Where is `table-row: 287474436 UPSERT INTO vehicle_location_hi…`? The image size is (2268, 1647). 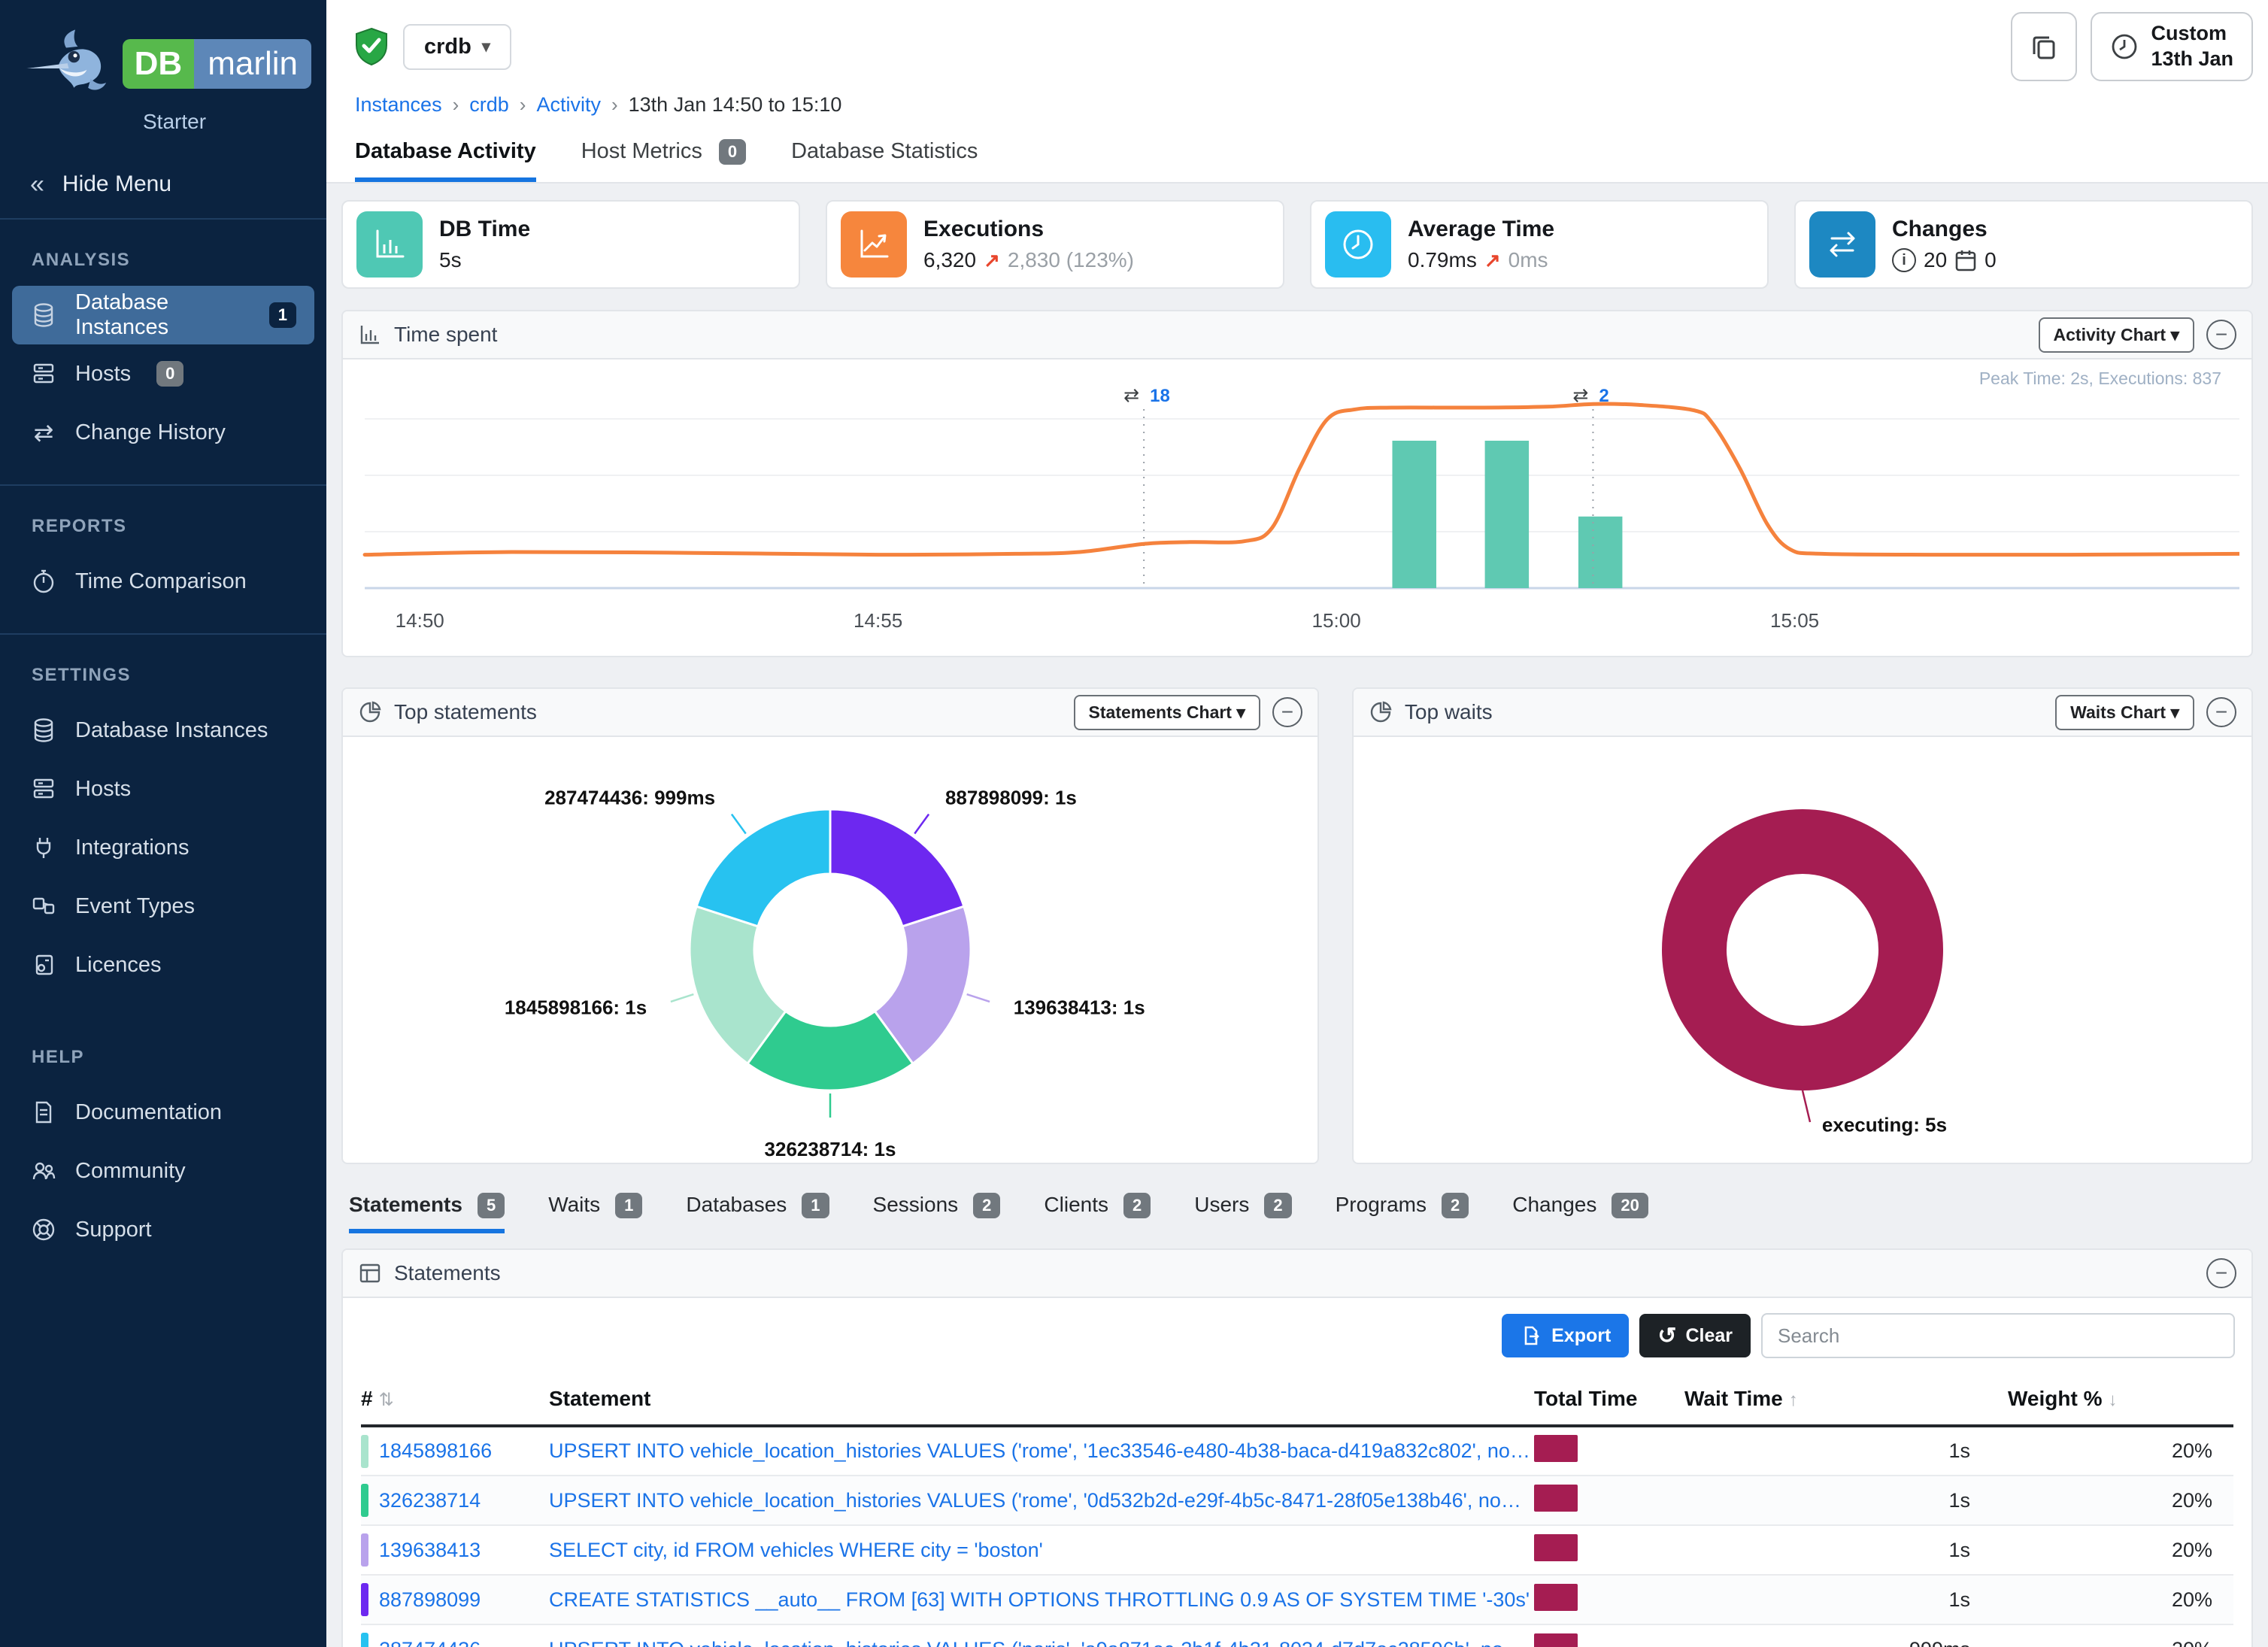
table-row: 287474436 UPSERT INTO vehicle_location_hi… is located at coordinates (1297, 1635).